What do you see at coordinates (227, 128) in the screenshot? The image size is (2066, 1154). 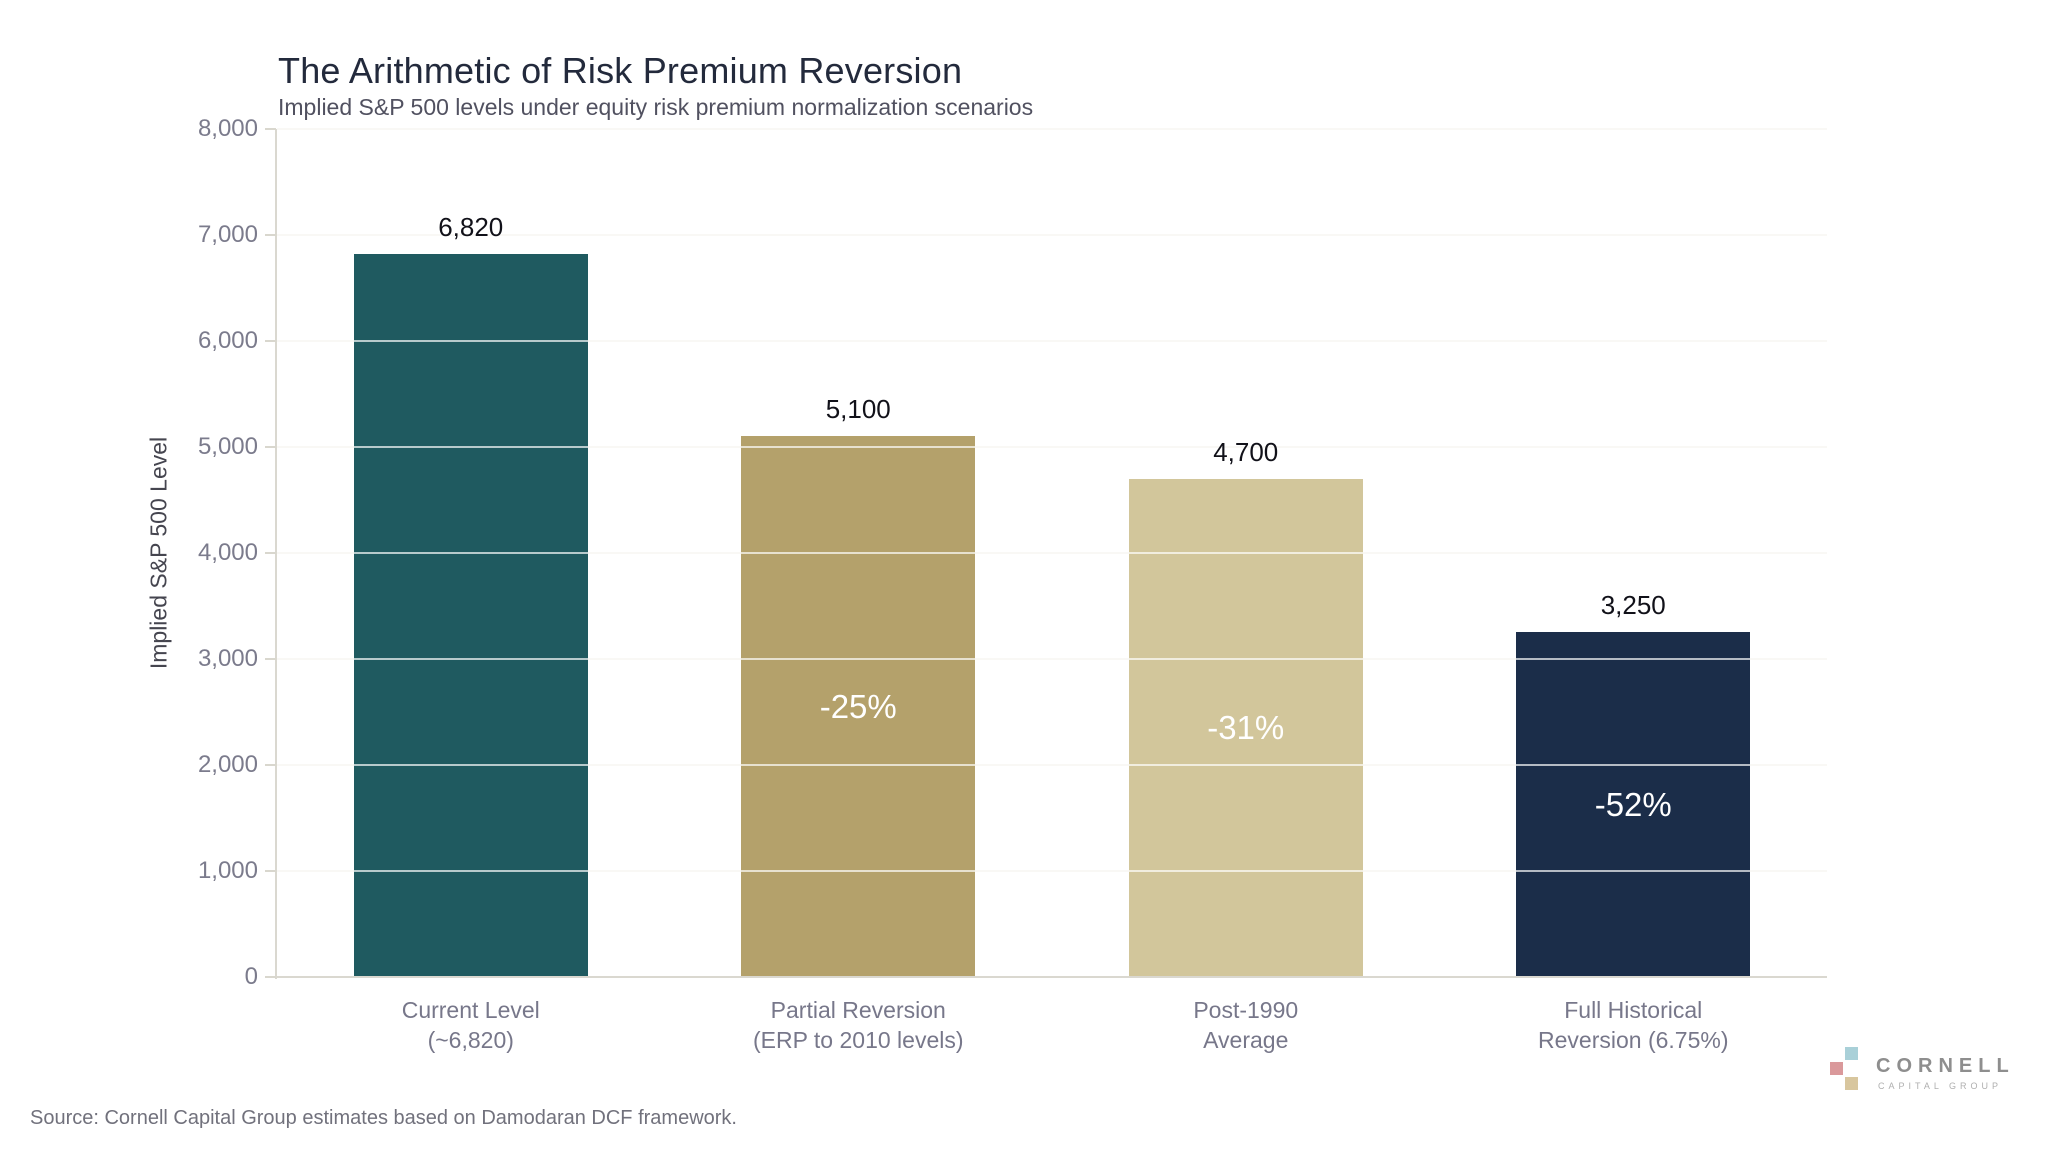 I see `y-tick-label: 8,000` at bounding box center [227, 128].